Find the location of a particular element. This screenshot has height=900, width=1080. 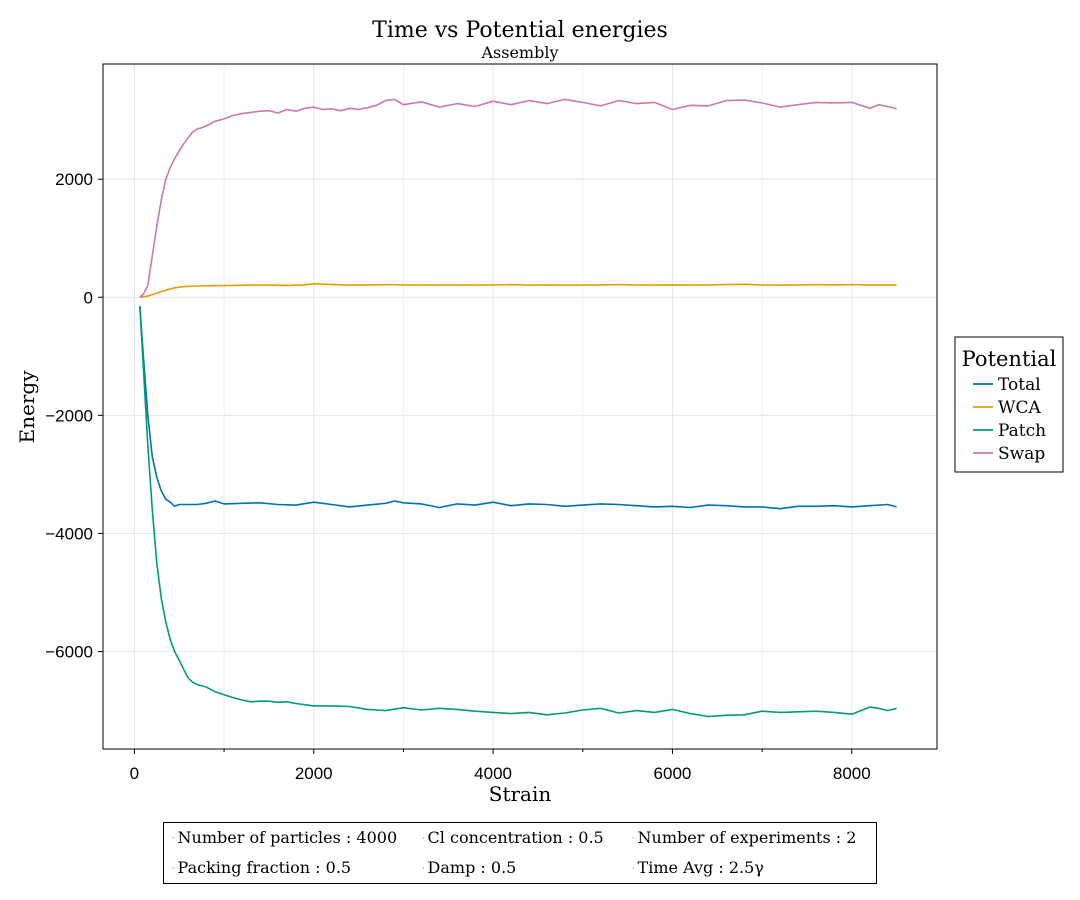

info-time-avg-text: Time Avg : 2.5γ is located at coordinates (700, 867).